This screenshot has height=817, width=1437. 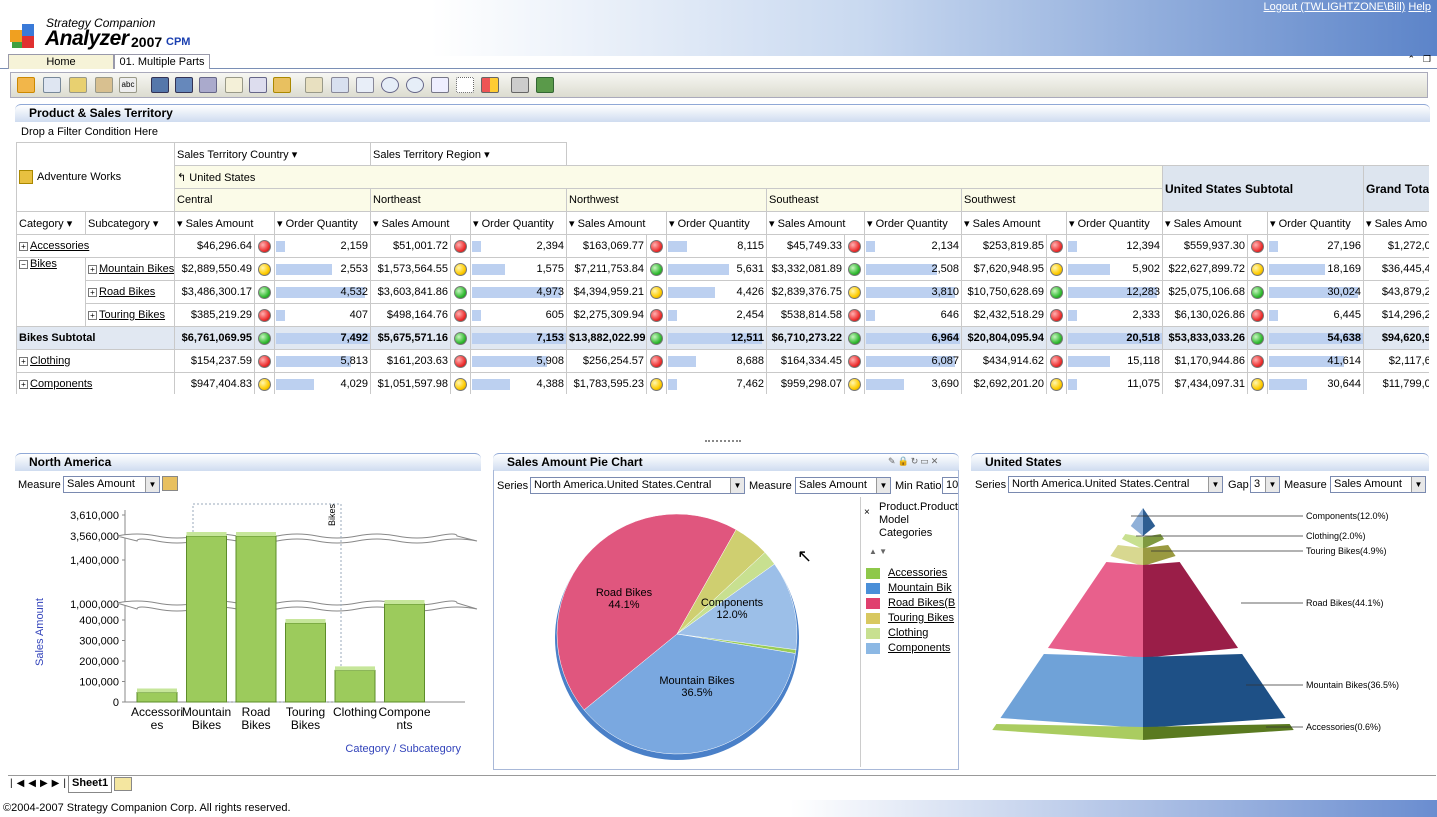 What do you see at coordinates (390, 85) in the screenshot?
I see `zoom-in-icon` at bounding box center [390, 85].